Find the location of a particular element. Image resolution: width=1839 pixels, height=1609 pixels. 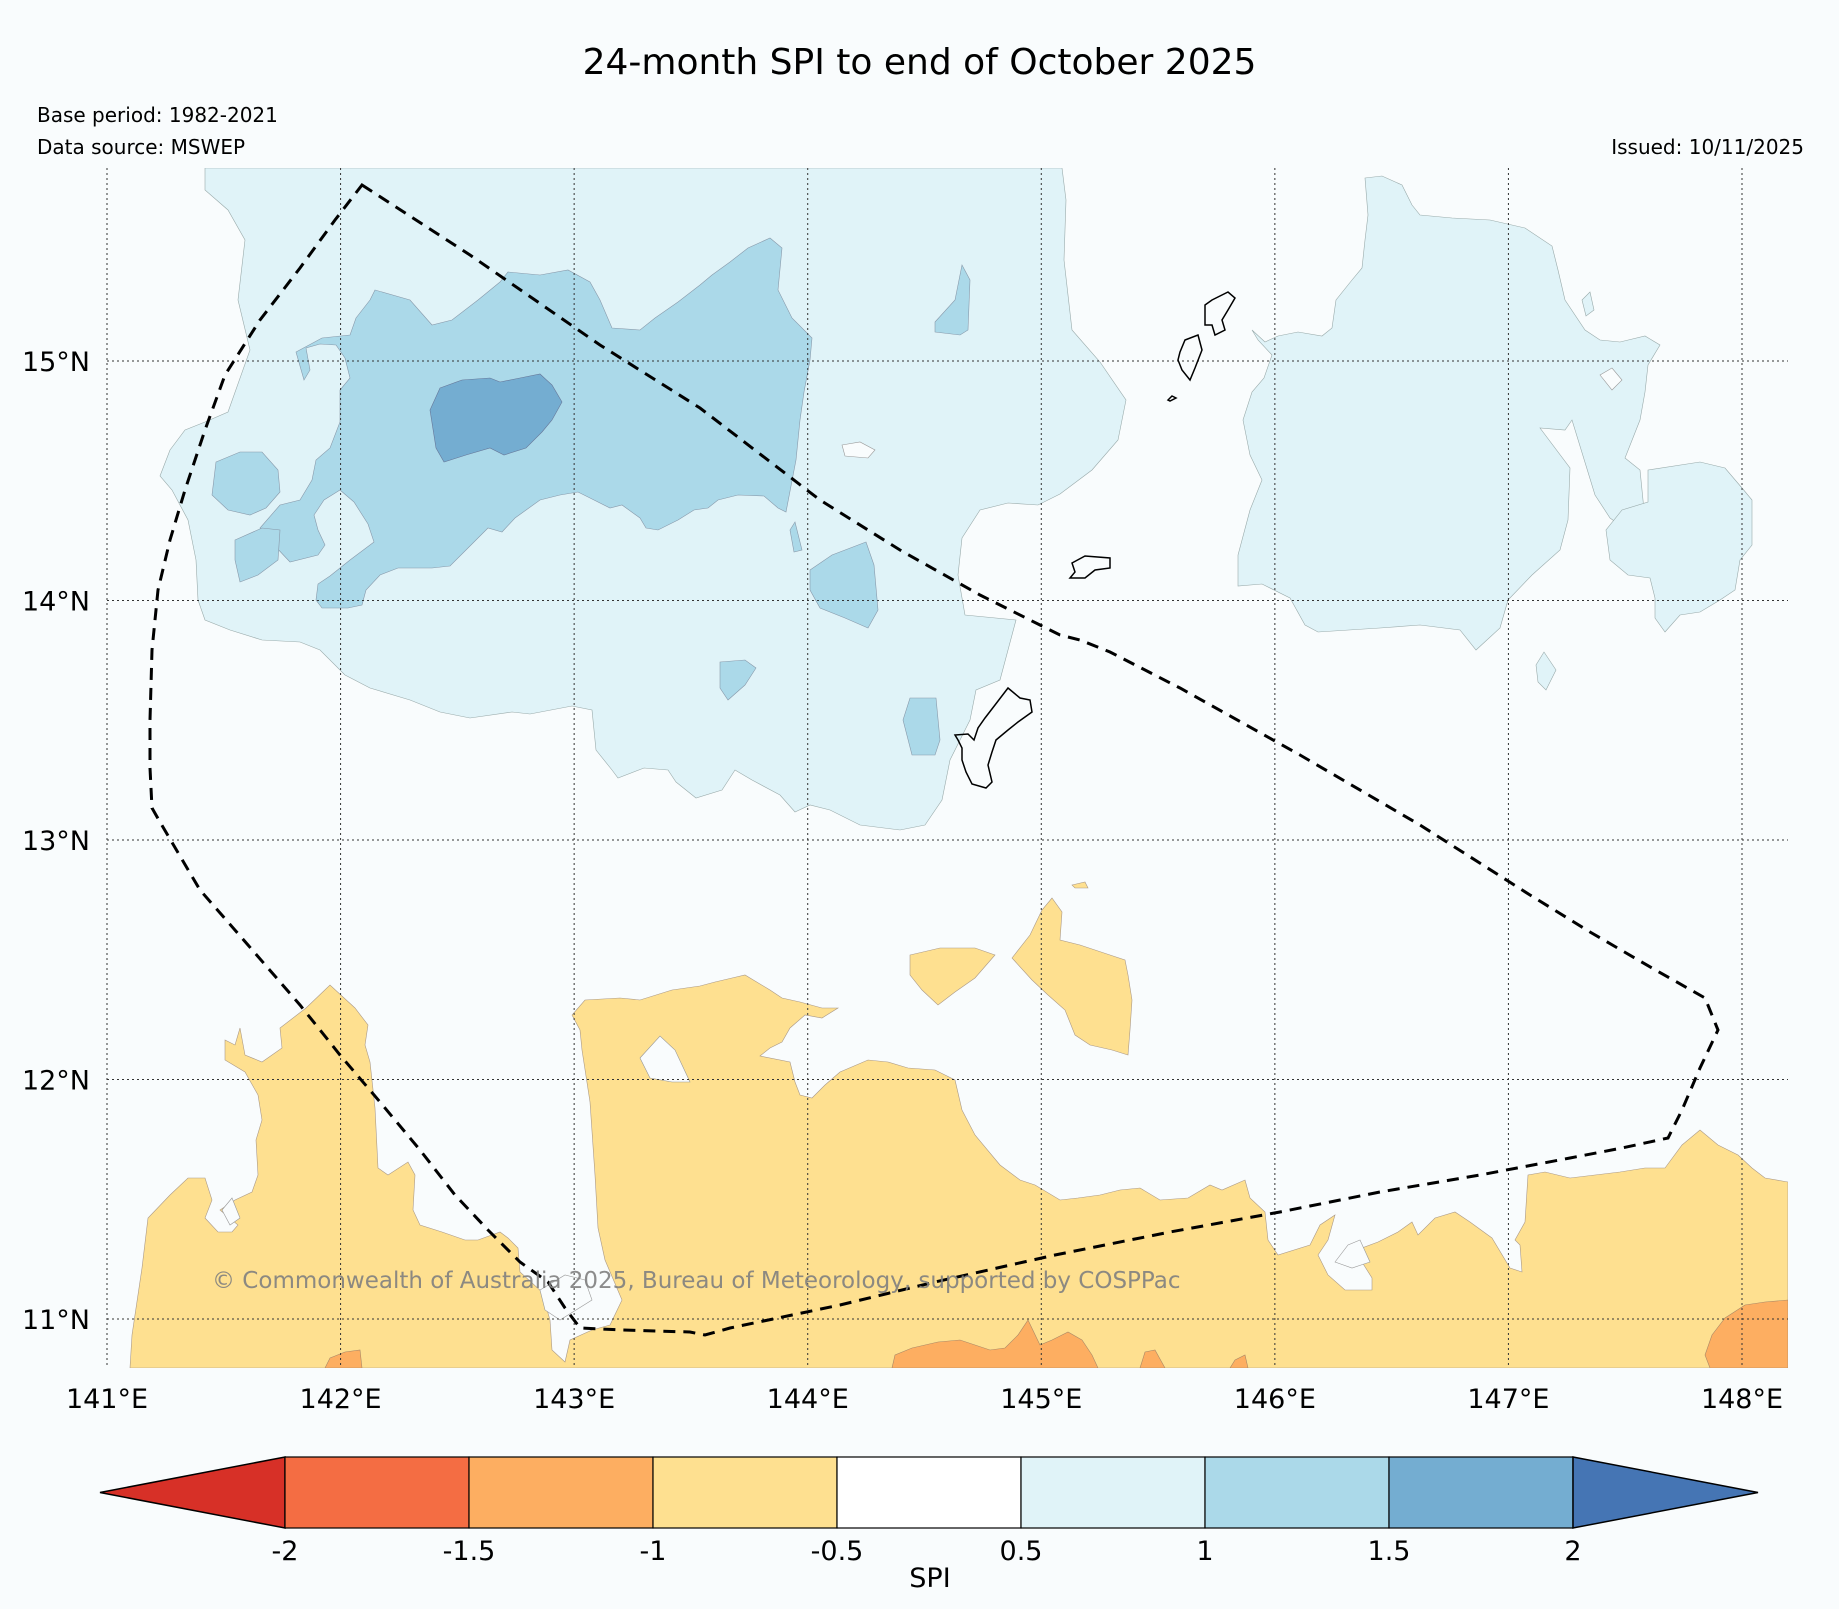

colorbar: -2 -1.5 -1 -0.5 0.5 1 1.5 2 is located at coordinates (929, 1511).